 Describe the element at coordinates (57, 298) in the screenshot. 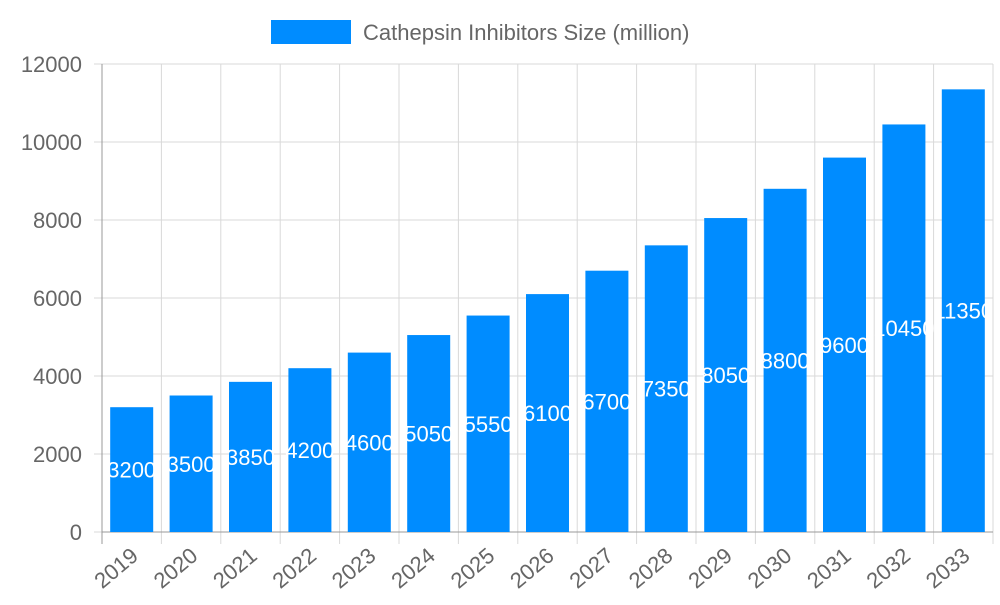

I see `y-tick-label: 6000` at that location.